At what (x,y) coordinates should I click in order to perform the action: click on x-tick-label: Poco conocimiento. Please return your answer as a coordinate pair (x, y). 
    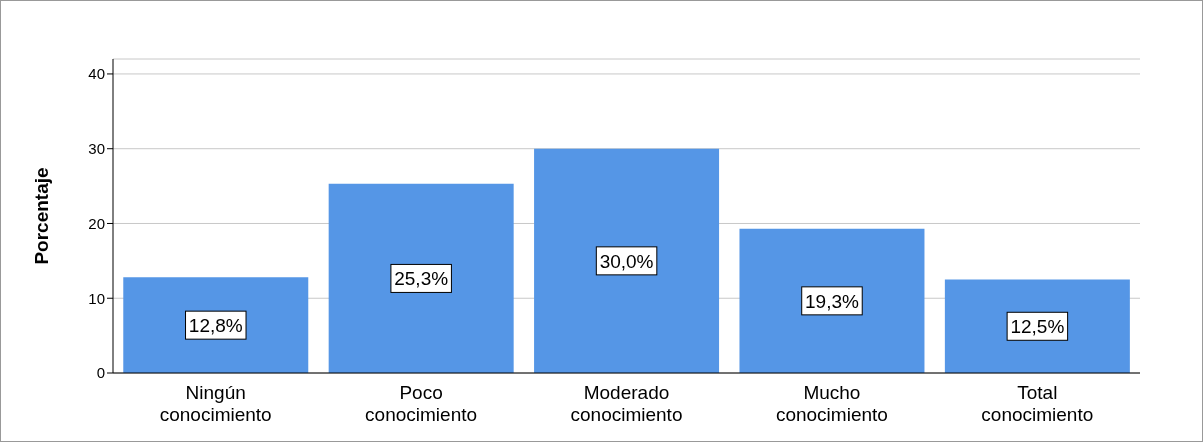
    Looking at the image, I should click on (421, 403).